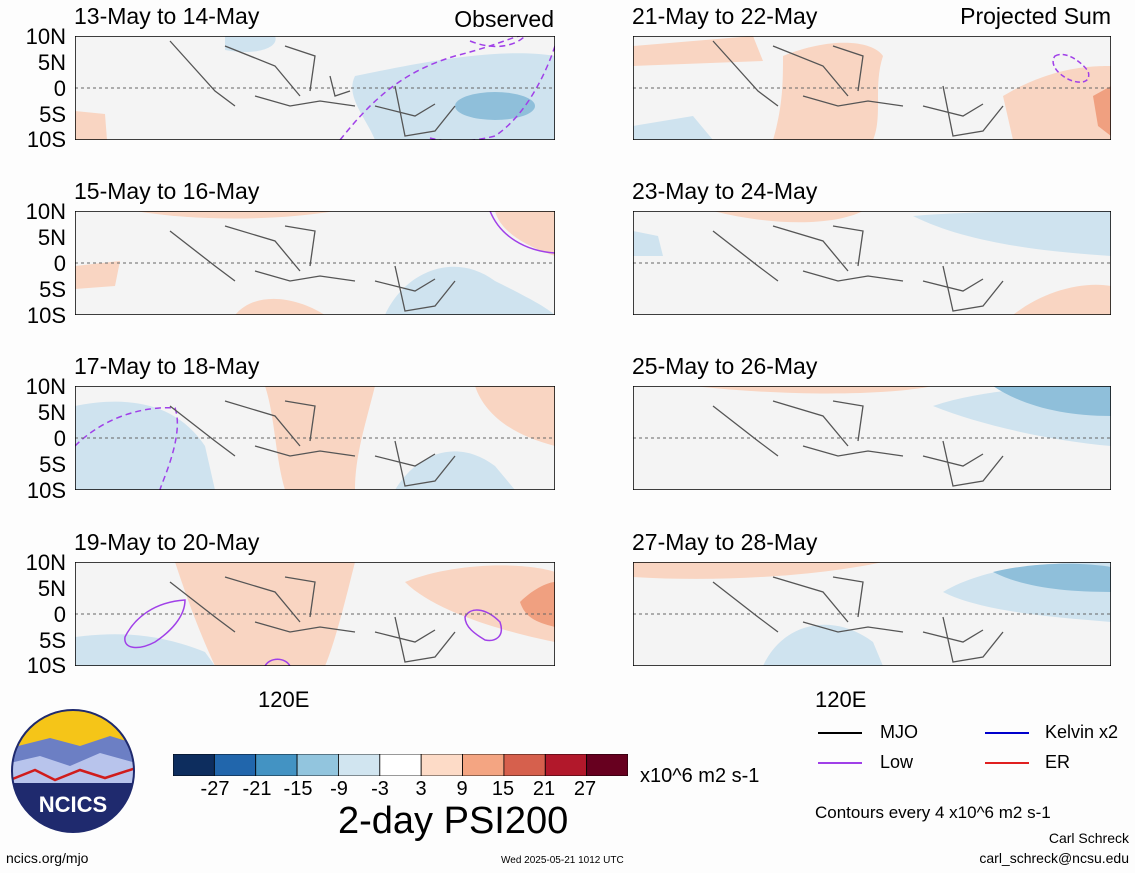  Describe the element at coordinates (840, 763) in the screenshot. I see `legend-line-low` at that location.